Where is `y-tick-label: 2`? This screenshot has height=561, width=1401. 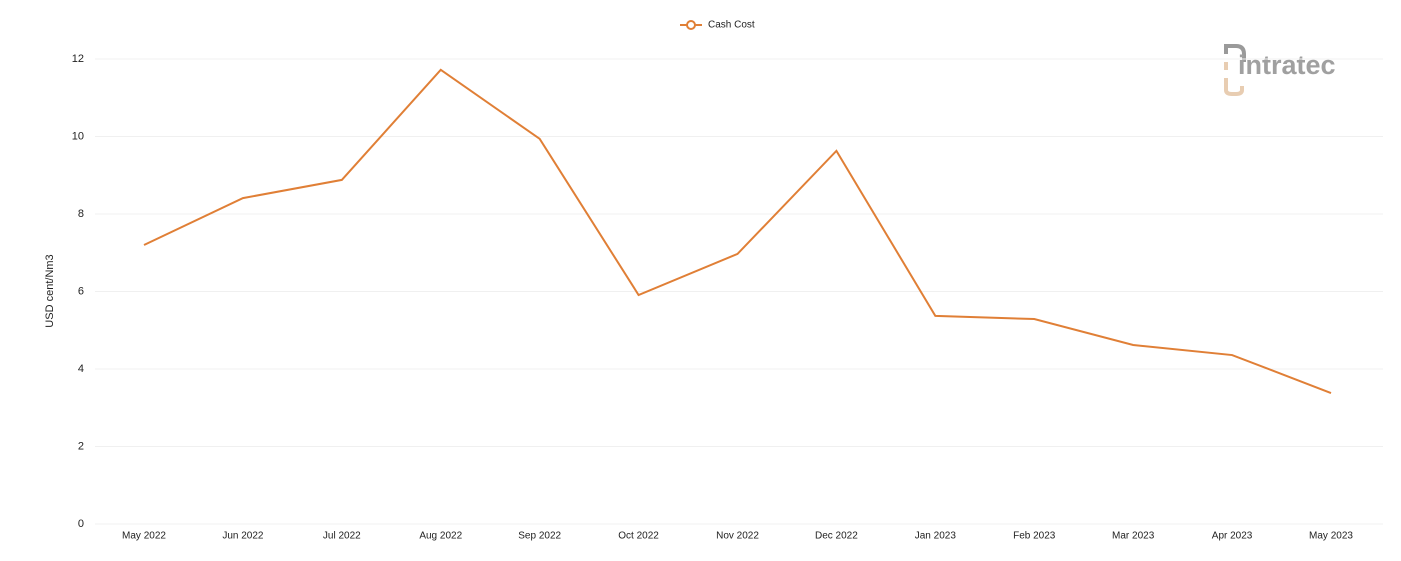
y-tick-label: 2 is located at coordinates (81, 446).